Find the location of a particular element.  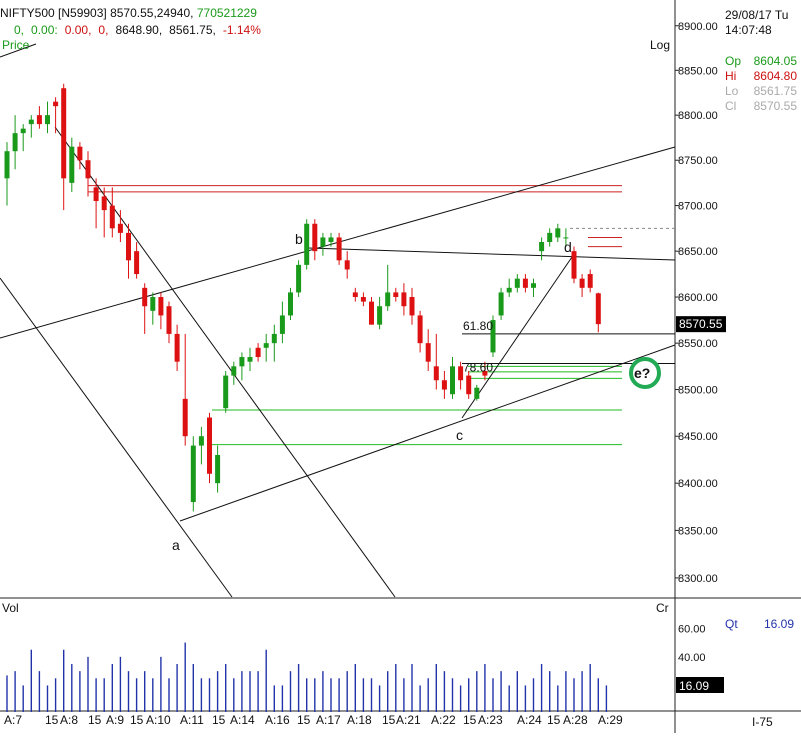

last-price-box is located at coordinates (701, 324).